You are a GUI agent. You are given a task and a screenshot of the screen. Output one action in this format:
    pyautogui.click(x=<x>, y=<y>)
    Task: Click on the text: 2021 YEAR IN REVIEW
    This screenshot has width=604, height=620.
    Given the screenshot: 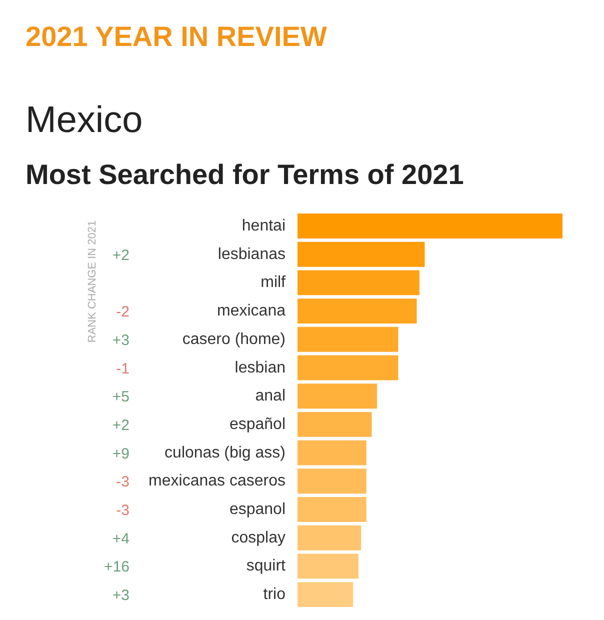 What is the action you would take?
    pyautogui.click(x=177, y=36)
    